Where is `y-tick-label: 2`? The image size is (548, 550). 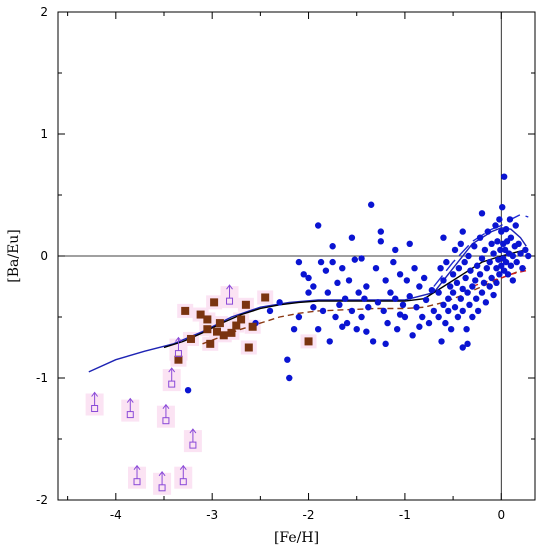 y-tick-label: 2 is located at coordinates (44, 12).